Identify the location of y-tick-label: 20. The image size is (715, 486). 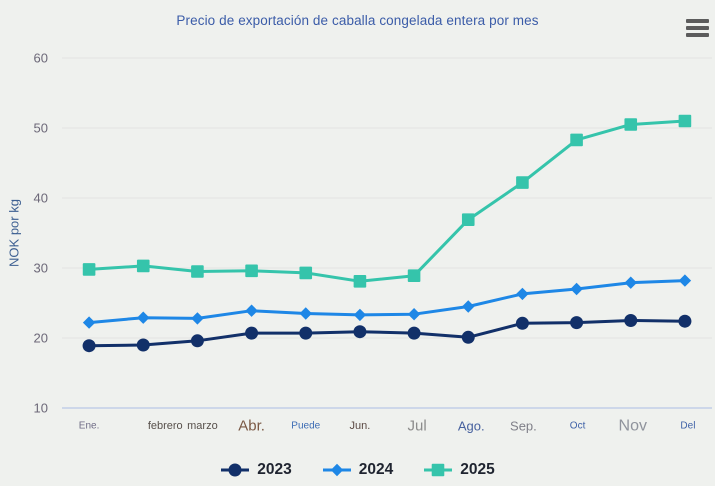
(41, 338).